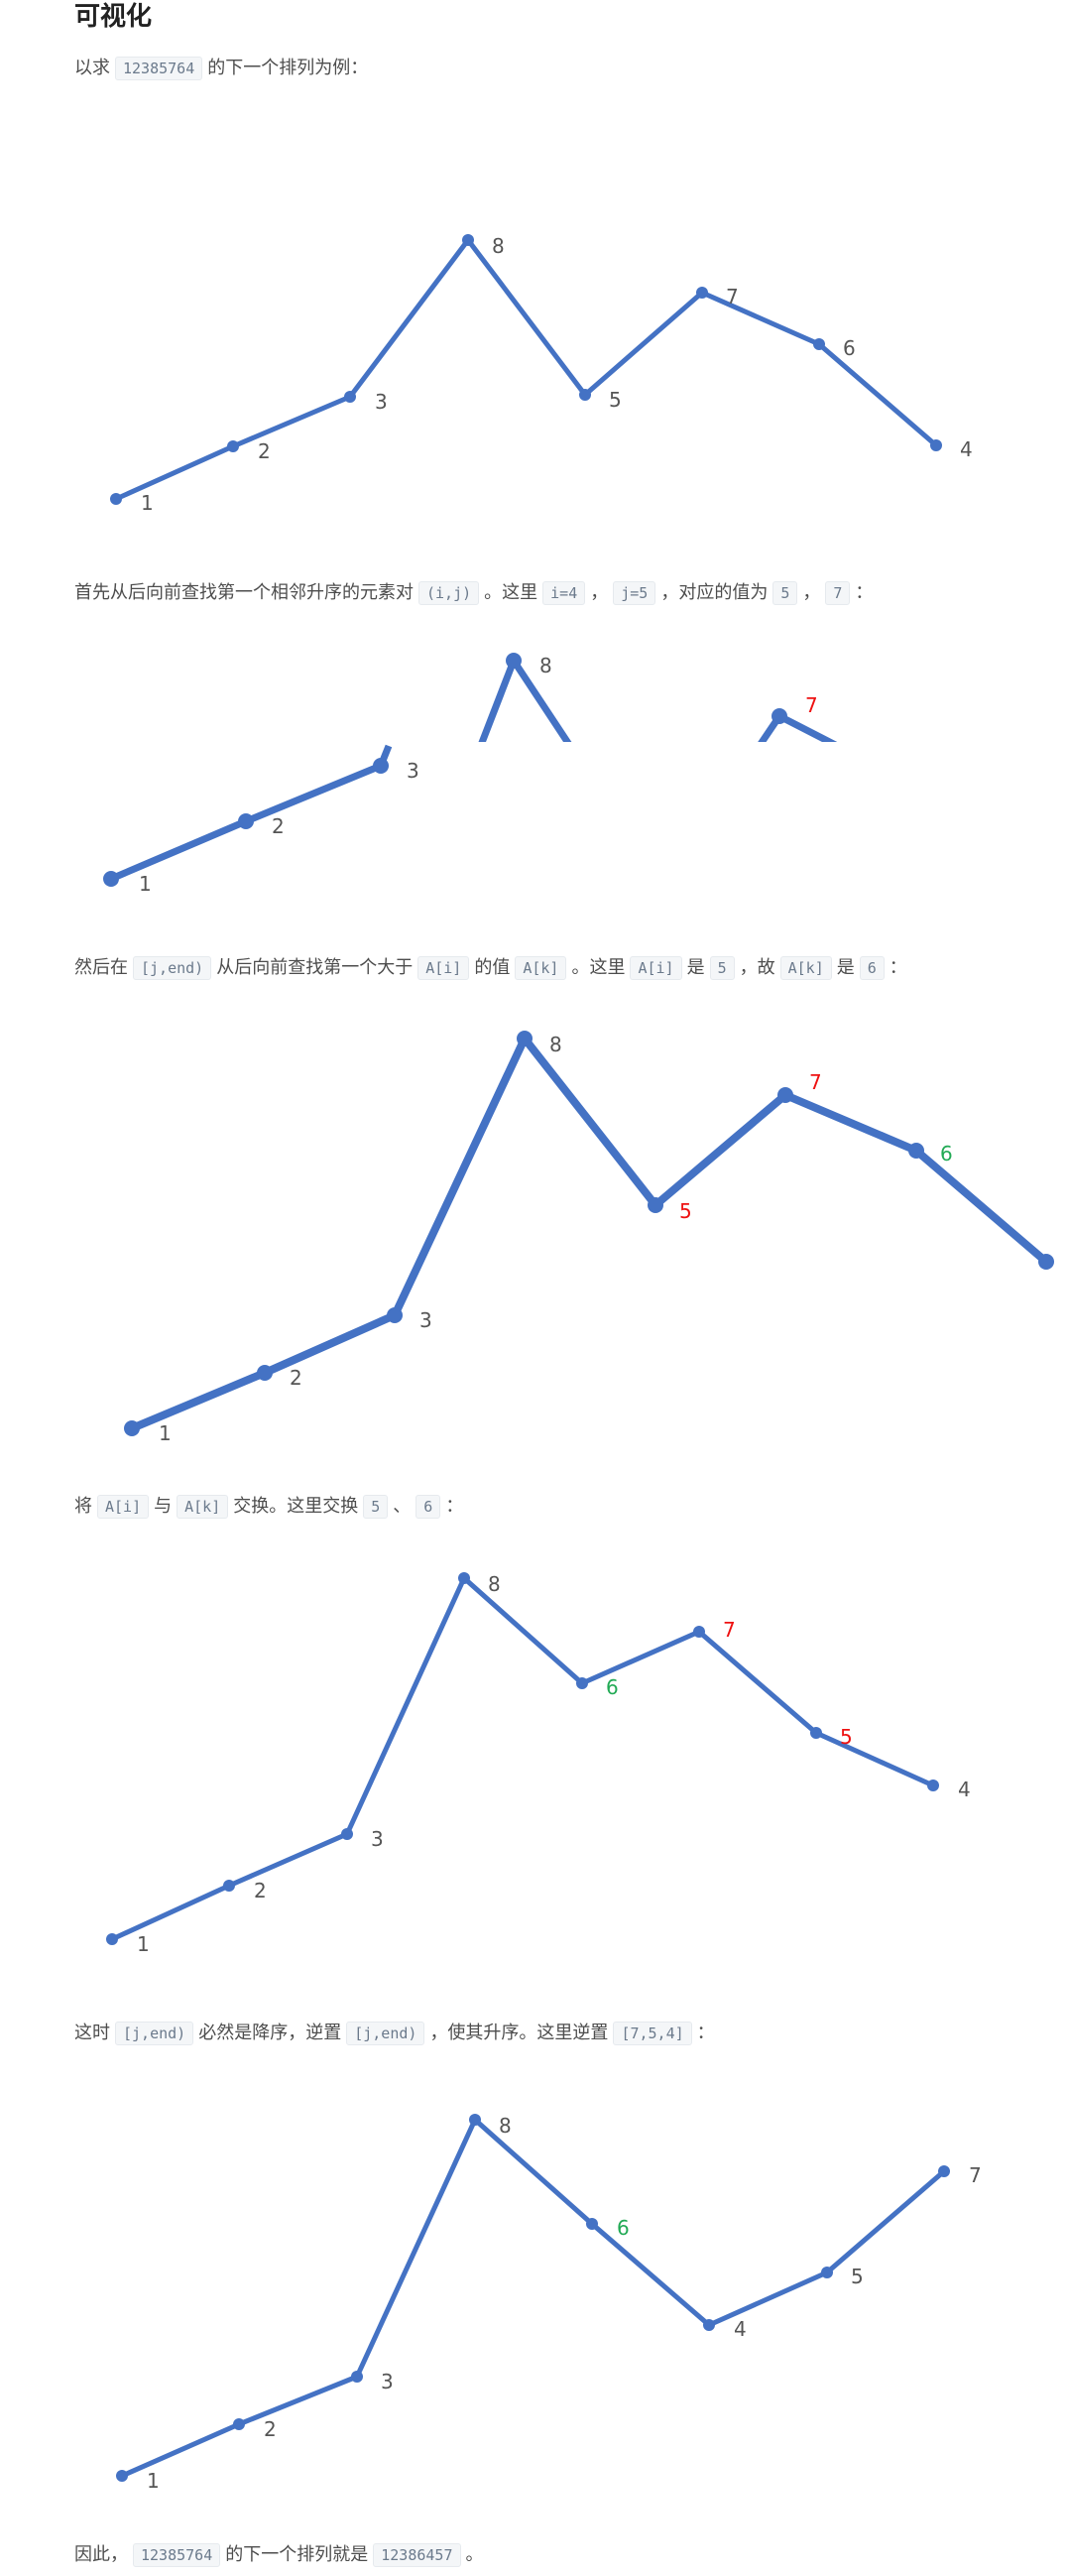 The image size is (1068, 2576). What do you see at coordinates (470, 774) in the screenshot?
I see `figure-adjacent-ascending-pair: 1 2 3 8 7` at bounding box center [470, 774].